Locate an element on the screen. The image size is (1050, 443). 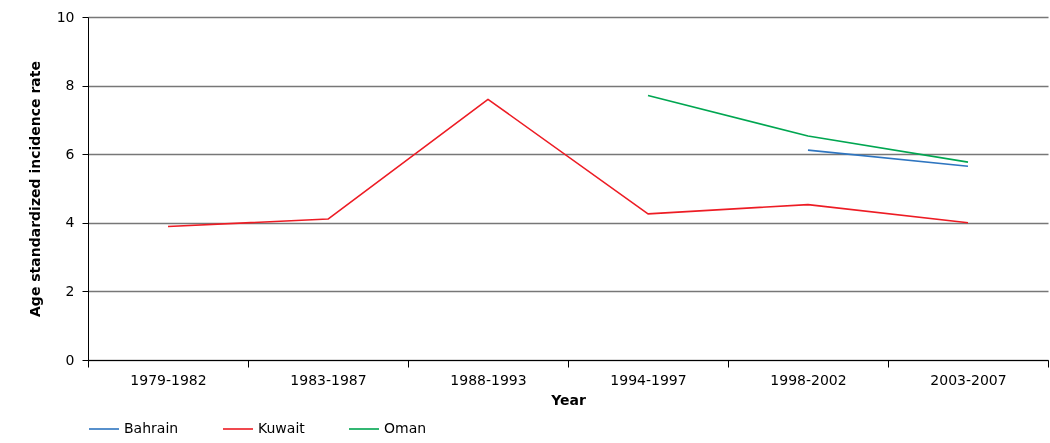
legend-label: Bahrain is located at coordinates (151, 428).